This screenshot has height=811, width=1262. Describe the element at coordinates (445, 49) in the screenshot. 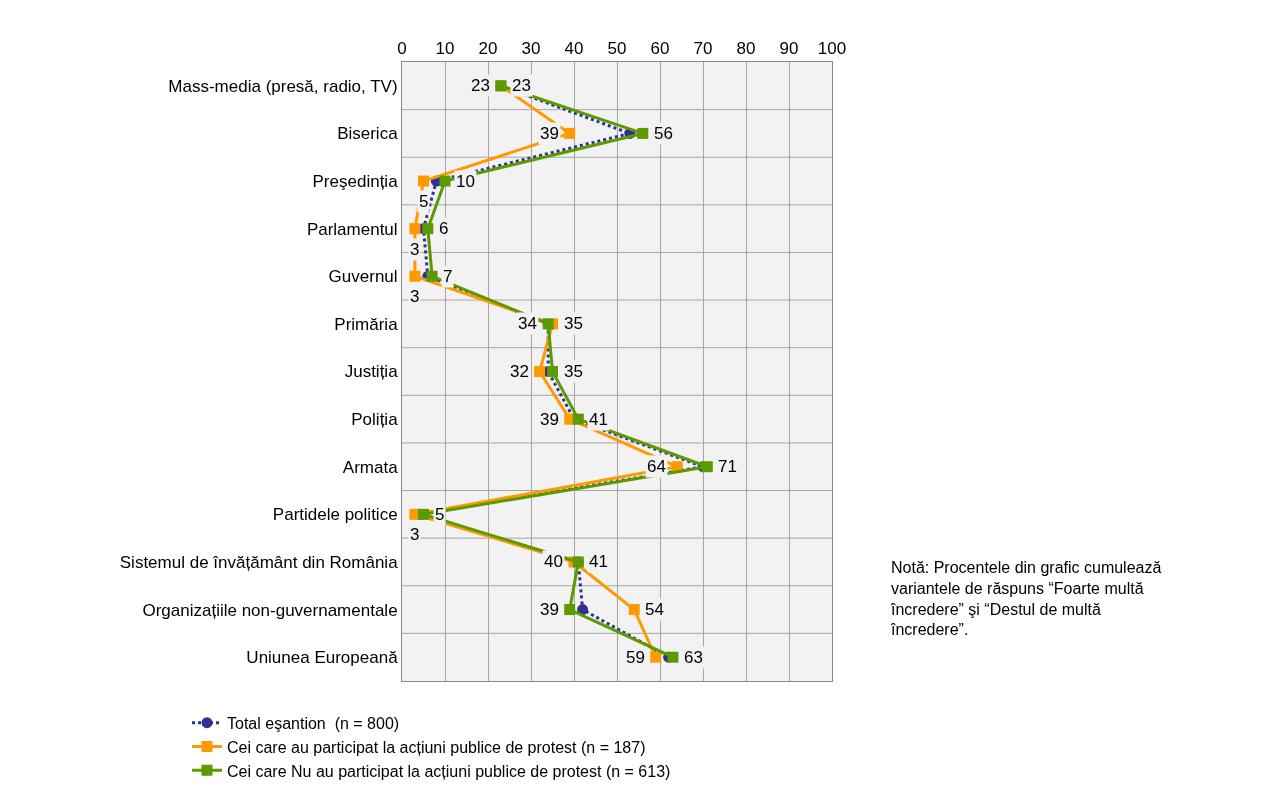

I see `x-tick-label: 10` at that location.